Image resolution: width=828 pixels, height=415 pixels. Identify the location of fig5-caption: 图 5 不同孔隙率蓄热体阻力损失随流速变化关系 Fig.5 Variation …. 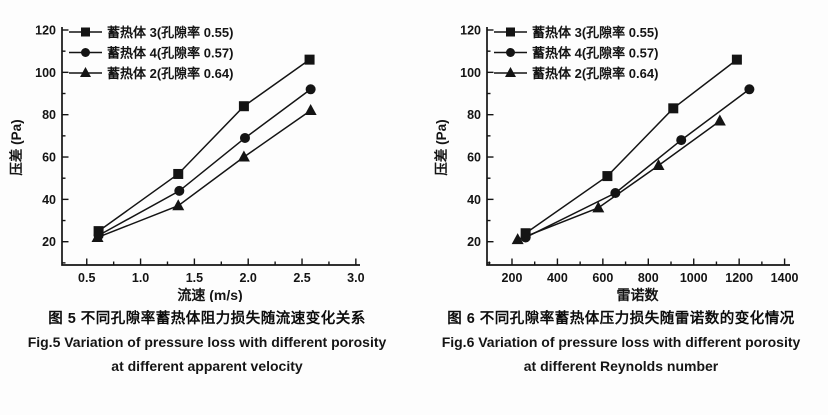
(207, 343).